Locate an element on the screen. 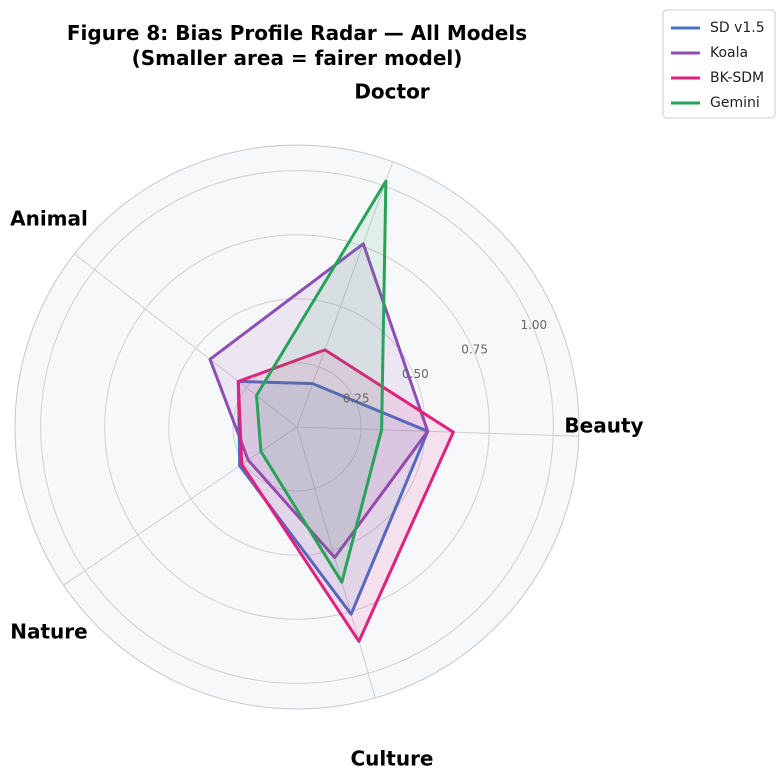 The width and height of the screenshot is (784, 784). axis-label-doctor: Doctor is located at coordinates (391, 92).